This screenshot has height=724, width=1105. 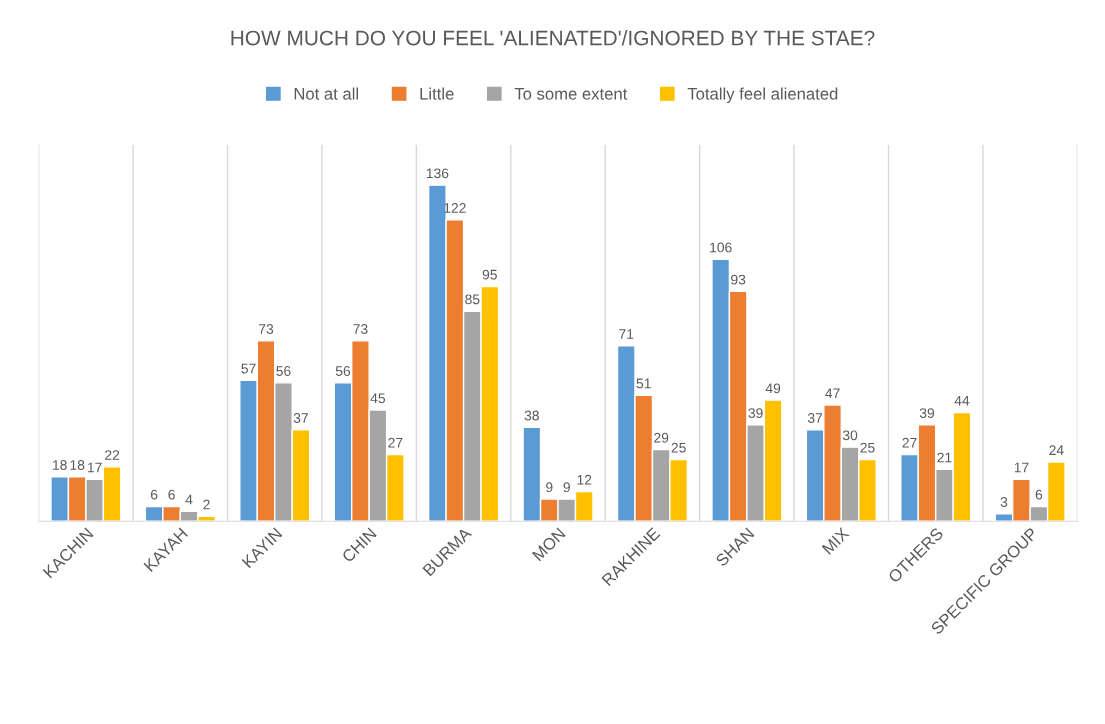 What do you see at coordinates (721, 247) in the screenshot?
I see `data-label: 106` at bounding box center [721, 247].